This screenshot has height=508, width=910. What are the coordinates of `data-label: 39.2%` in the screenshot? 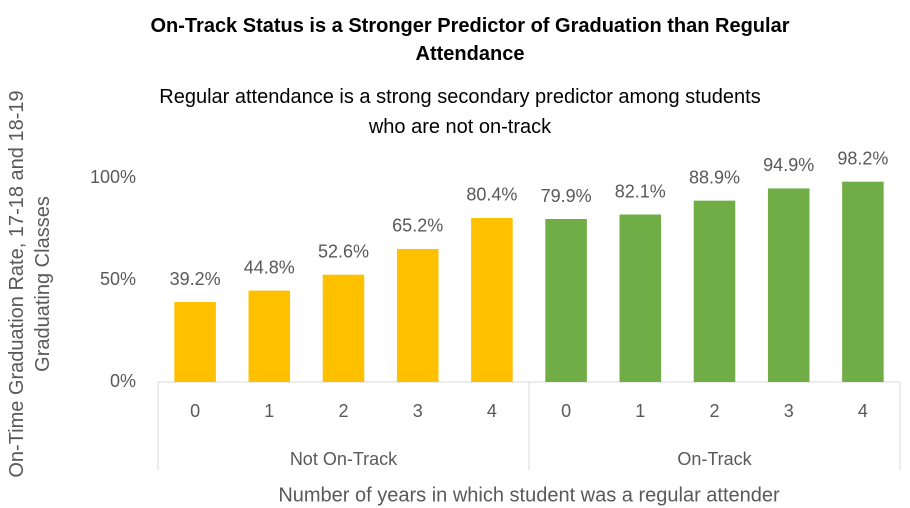 It's located at (195, 279).